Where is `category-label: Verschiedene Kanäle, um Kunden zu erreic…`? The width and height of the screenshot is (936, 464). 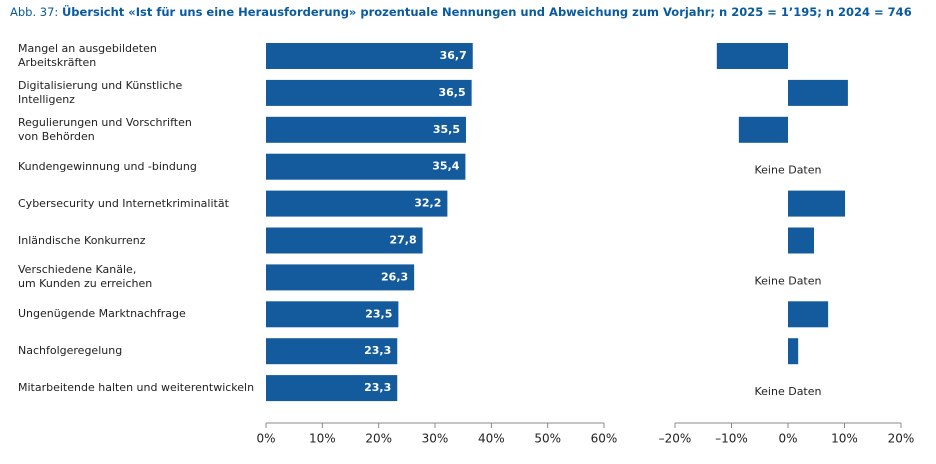
category-label: Verschiedene Kanäle, um Kunden zu erreic… is located at coordinates (85, 277).